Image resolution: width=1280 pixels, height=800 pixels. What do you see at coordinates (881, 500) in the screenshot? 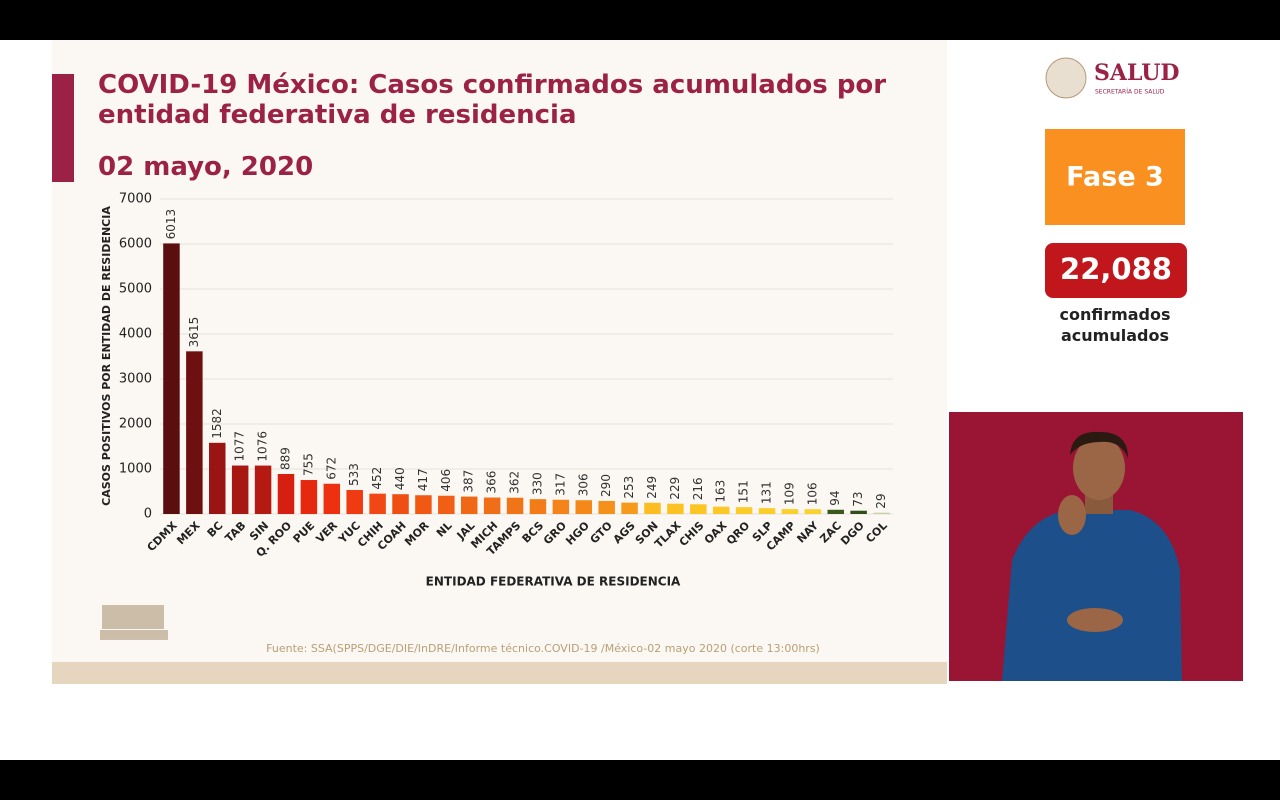
I see `value-label: 29` at bounding box center [881, 500].